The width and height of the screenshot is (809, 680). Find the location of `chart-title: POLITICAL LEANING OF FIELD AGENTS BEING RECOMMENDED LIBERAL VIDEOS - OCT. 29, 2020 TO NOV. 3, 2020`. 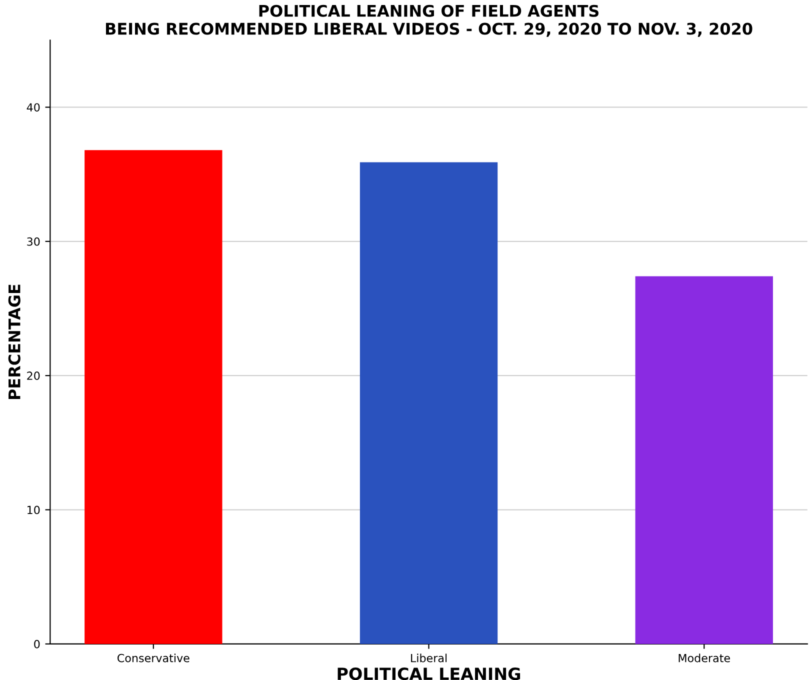

chart-title: POLITICAL LEANING OF FIELD AGENTS BEING RECOMMENDED LIBERAL VIDEOS - OCT. 29, 2020 TO NOV. 3, 2020 is located at coordinates (429, 20).